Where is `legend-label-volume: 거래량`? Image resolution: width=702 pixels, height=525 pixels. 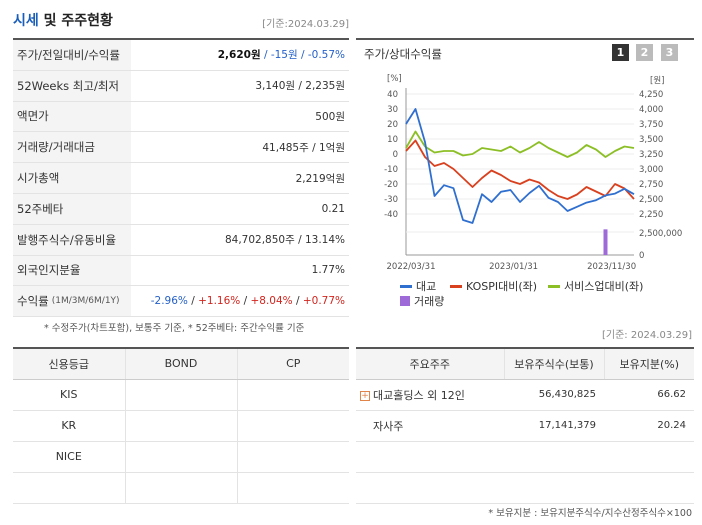
legend-label-volume: 거래량 is located at coordinates (429, 301).